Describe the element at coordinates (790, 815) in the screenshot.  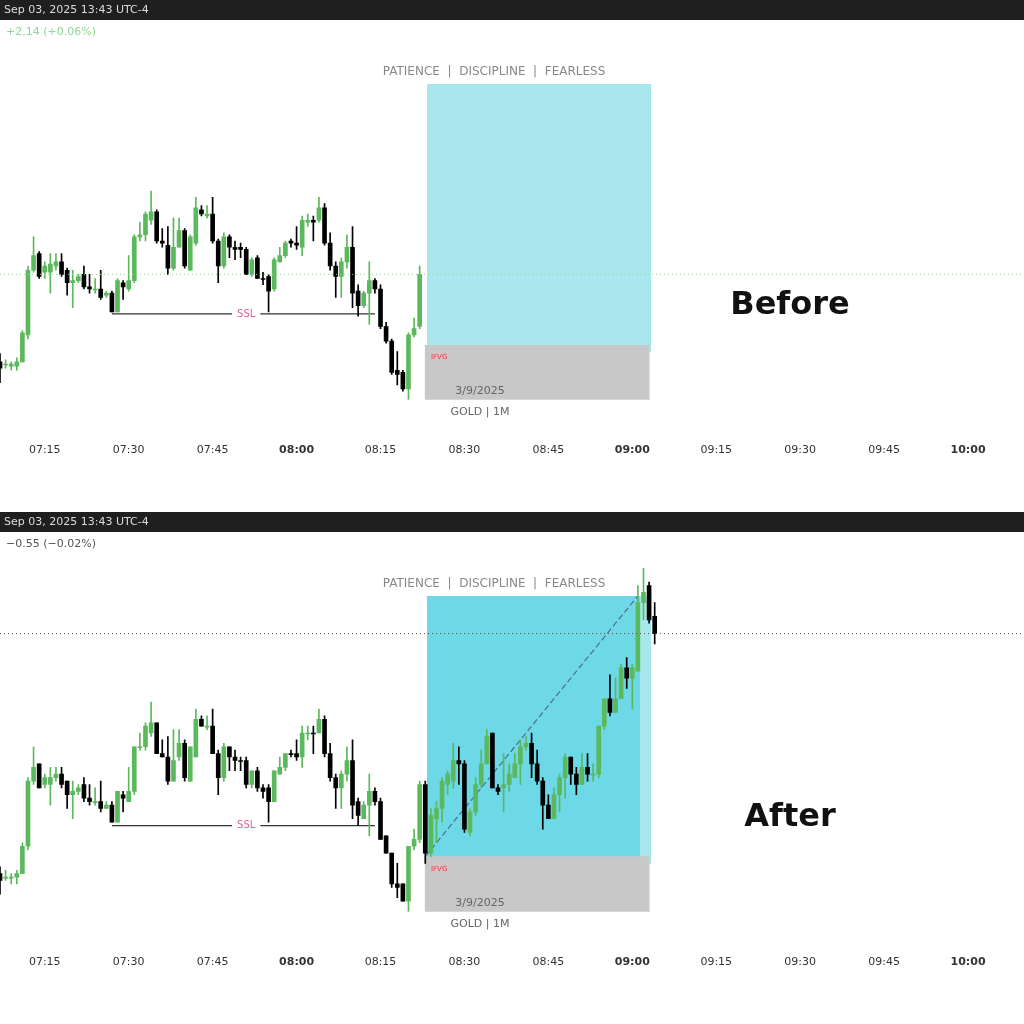
I see `annotation: After` at that location.